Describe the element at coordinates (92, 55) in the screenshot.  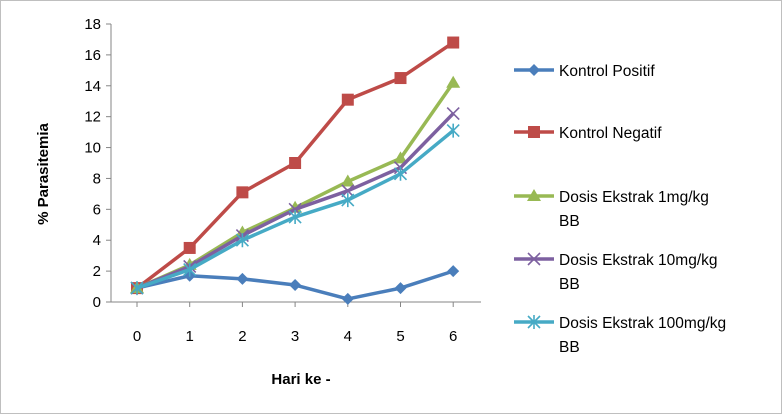
I see `y-tick-label: 16` at that location.